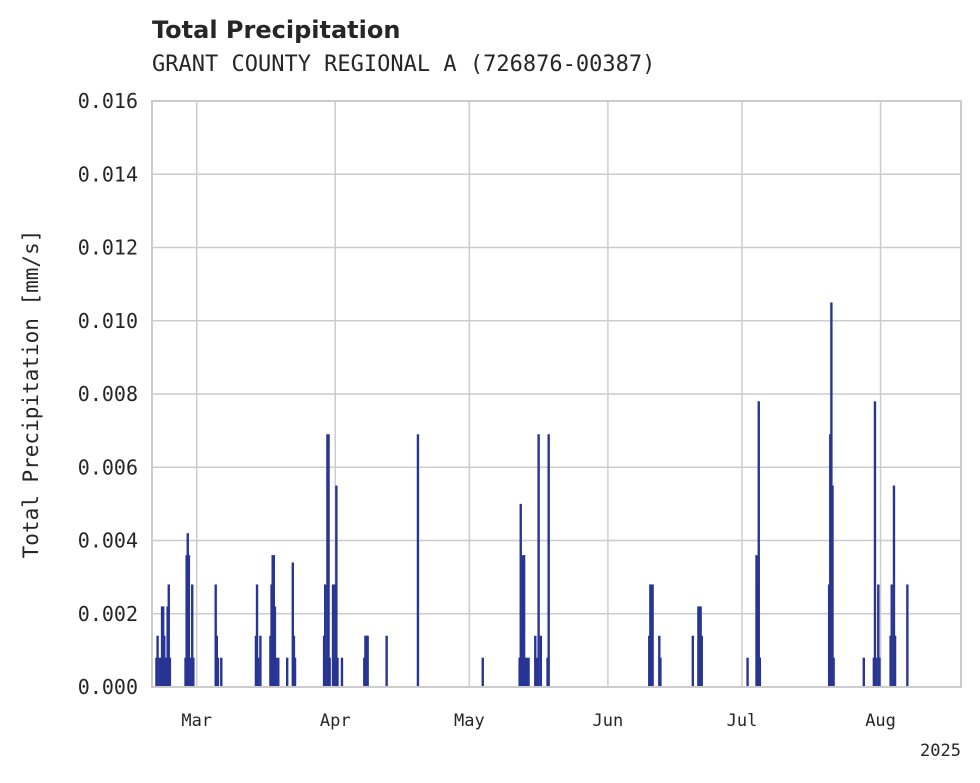 The image size is (980, 783). Describe the element at coordinates (108, 101) in the screenshot. I see `y-tick-label: 0.016` at that location.